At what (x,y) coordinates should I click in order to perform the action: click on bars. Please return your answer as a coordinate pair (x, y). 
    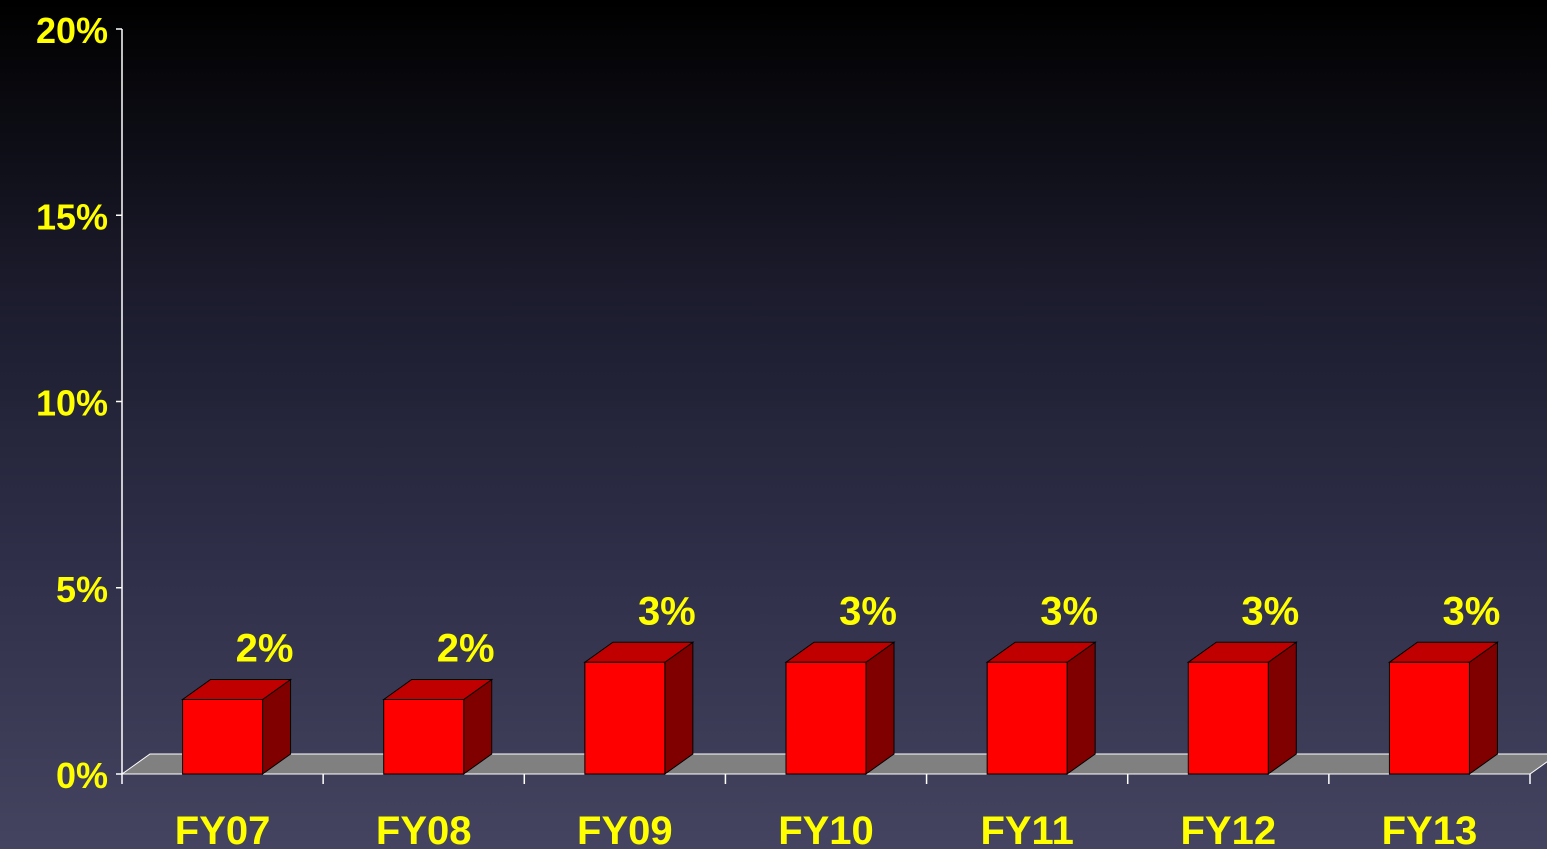
    Looking at the image, I should click on (840, 708).